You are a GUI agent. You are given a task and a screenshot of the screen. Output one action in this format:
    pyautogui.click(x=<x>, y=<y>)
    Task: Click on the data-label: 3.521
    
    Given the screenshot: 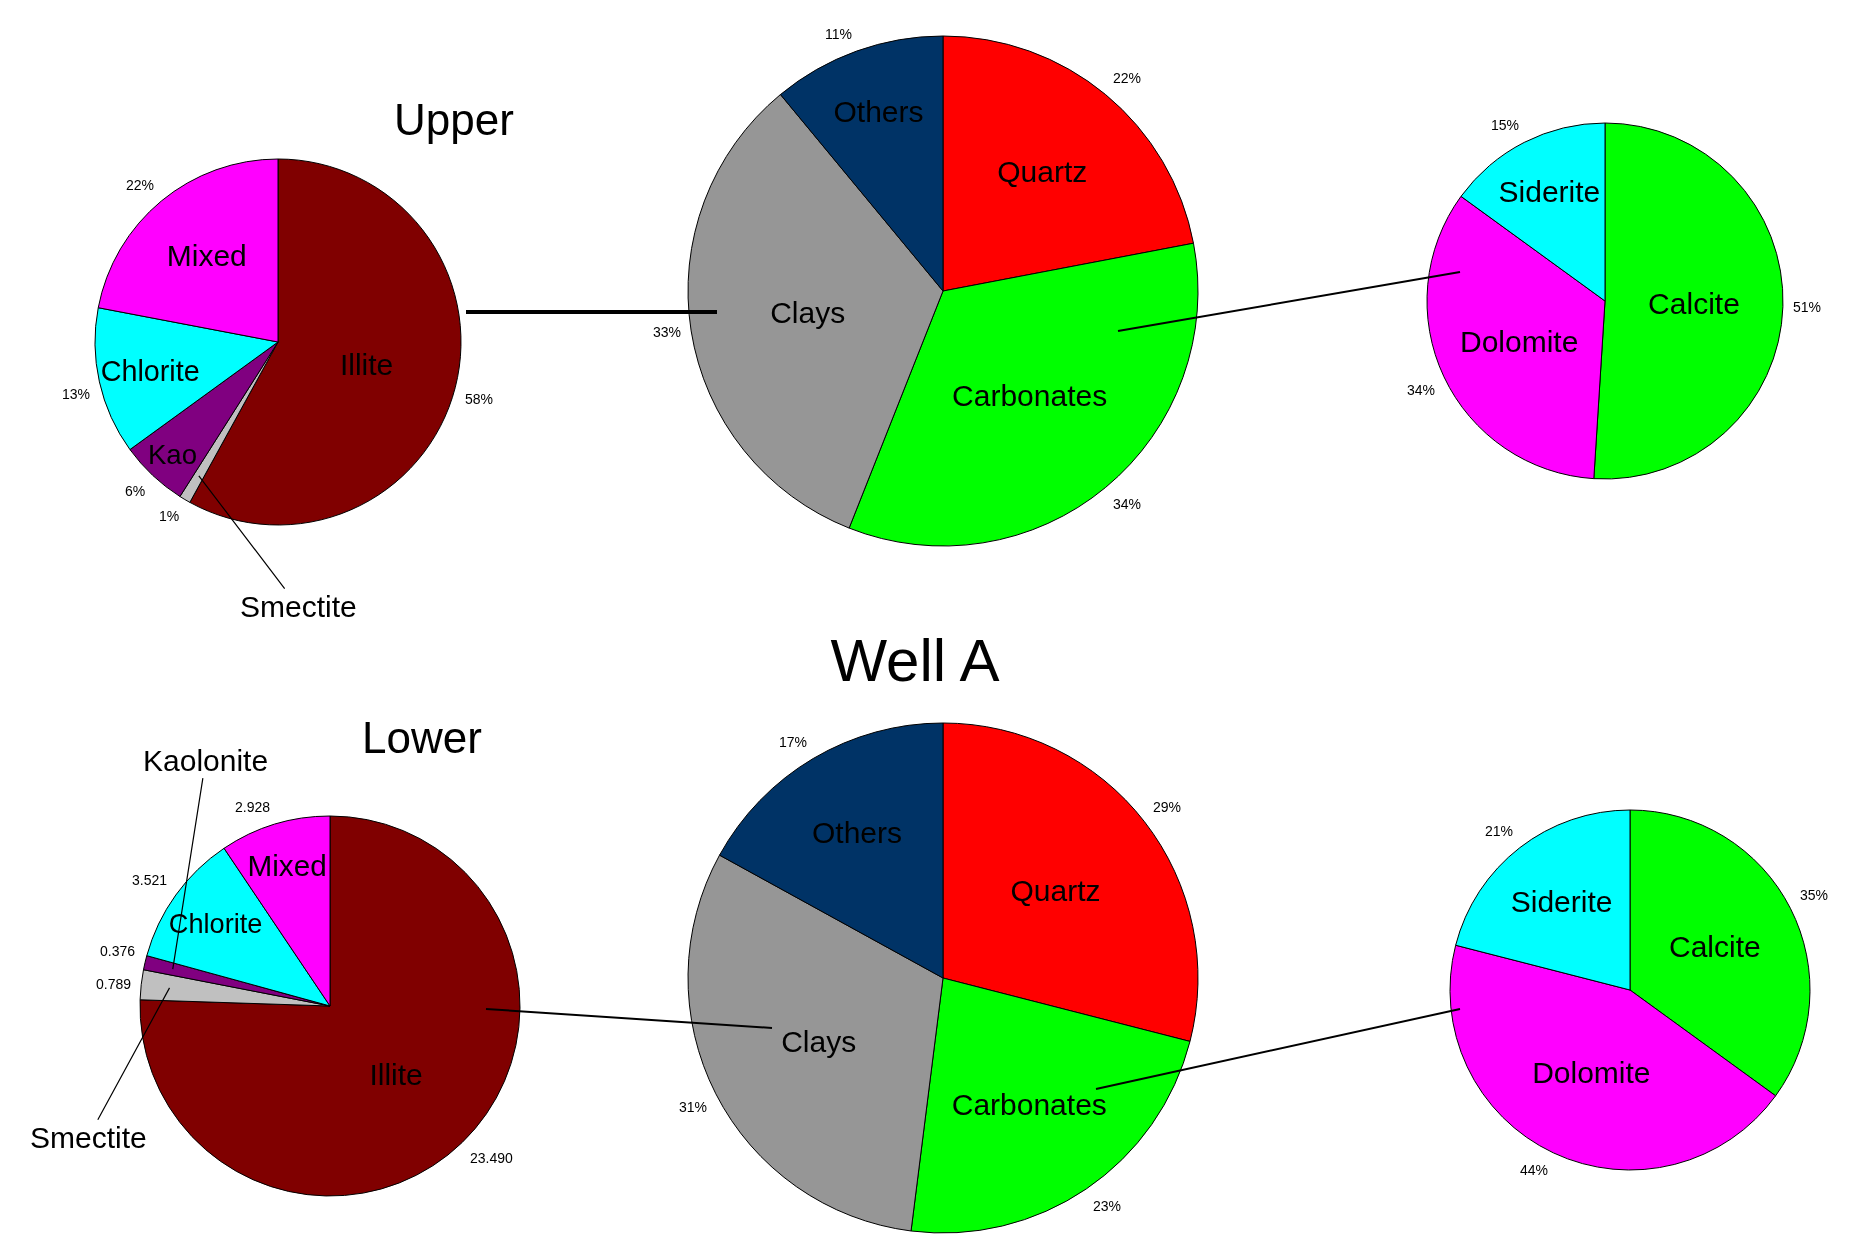 What is the action you would take?
    pyautogui.click(x=150, y=880)
    